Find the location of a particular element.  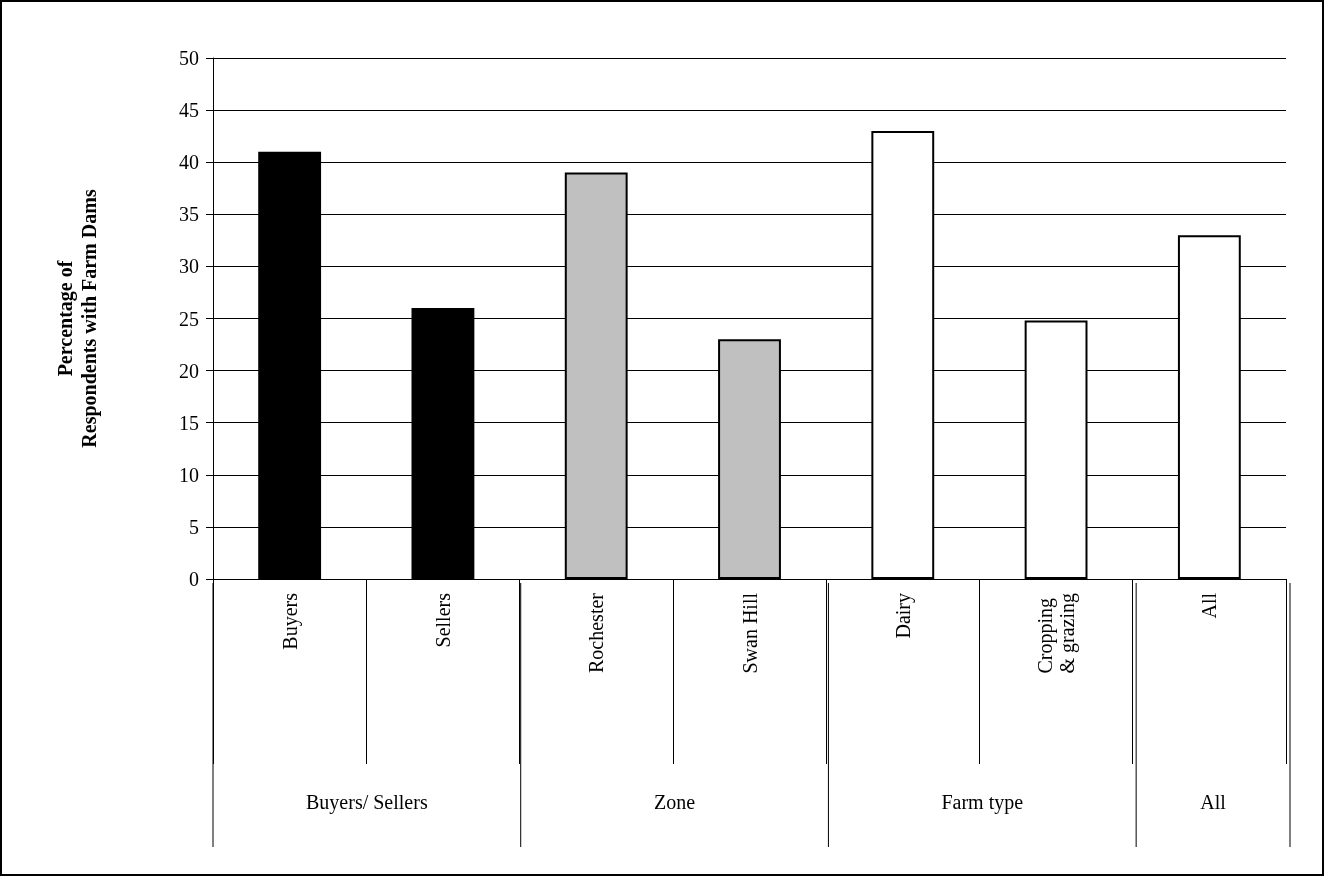

y-axis-title: Percentage of Respondents with Farm Dams is located at coordinates (77, 318).